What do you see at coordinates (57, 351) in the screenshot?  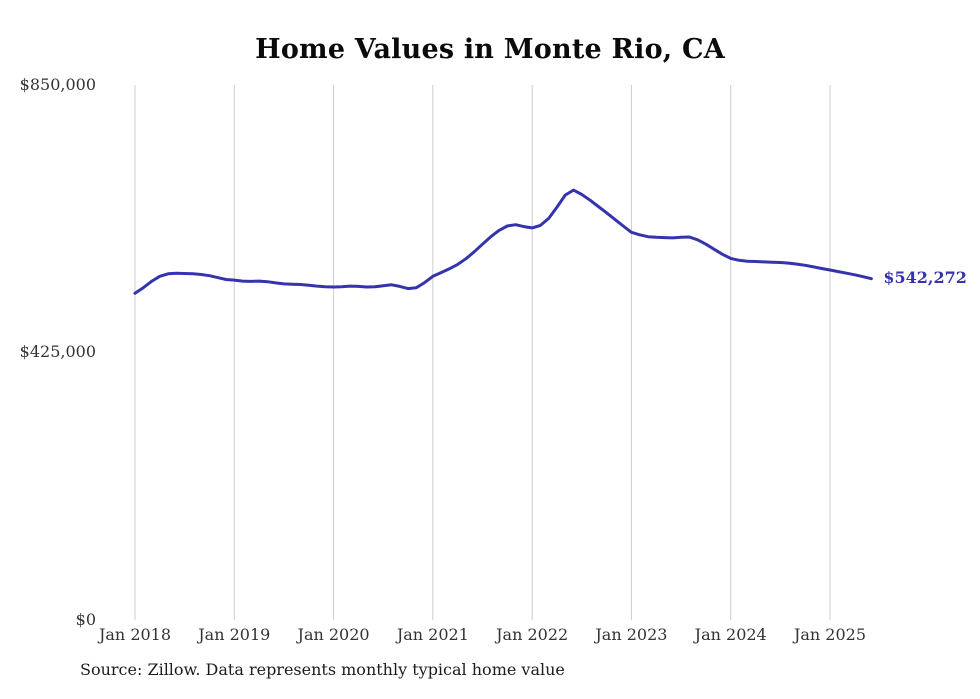 I see `y-axis-label-425000: $425,000` at bounding box center [57, 351].